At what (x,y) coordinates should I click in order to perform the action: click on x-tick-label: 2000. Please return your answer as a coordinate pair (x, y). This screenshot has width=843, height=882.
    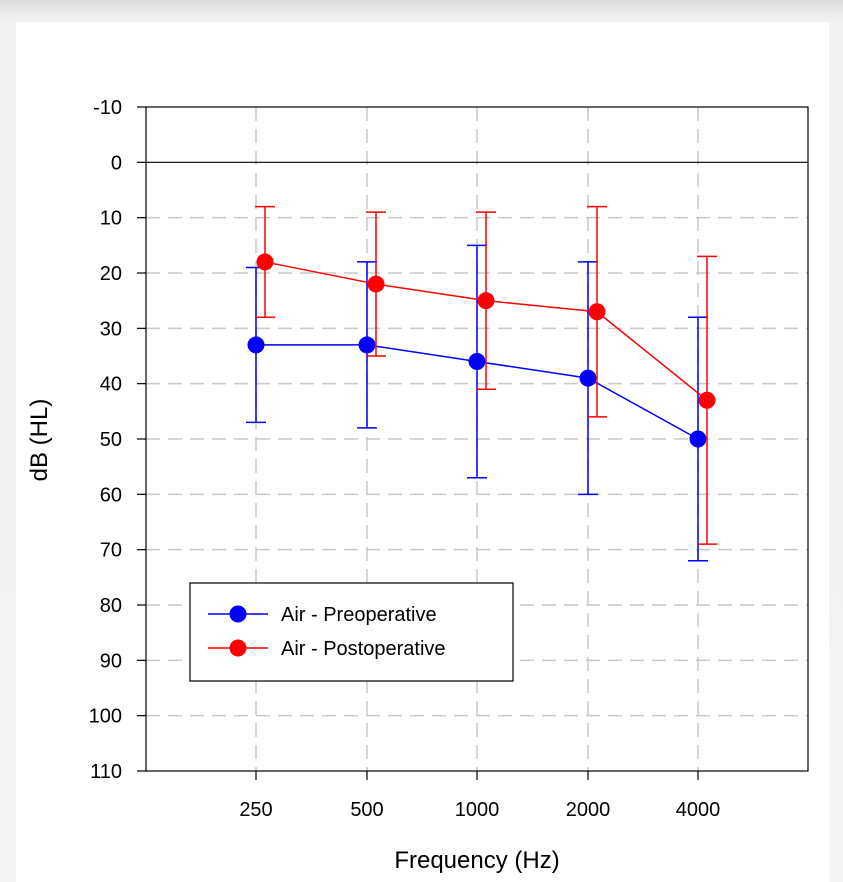
    Looking at the image, I should click on (588, 810).